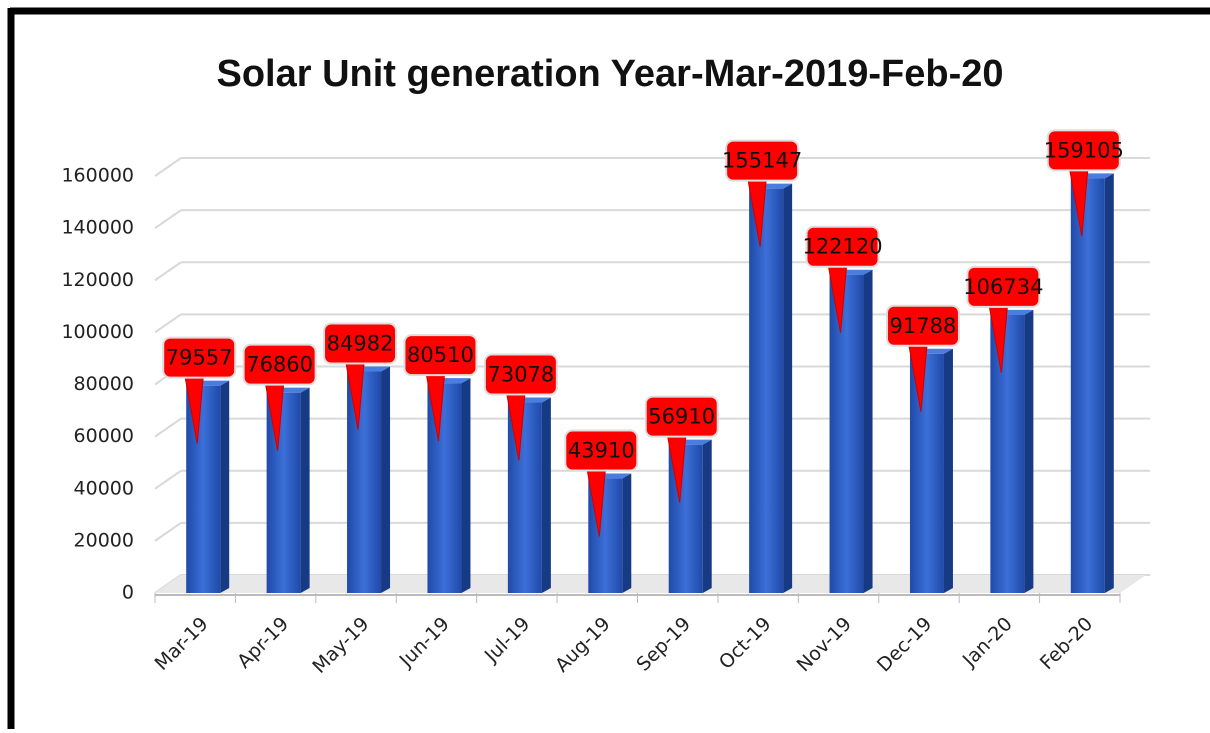 This screenshot has height=733, width=1210. I want to click on y-tick-label: 0, so click(128, 593).